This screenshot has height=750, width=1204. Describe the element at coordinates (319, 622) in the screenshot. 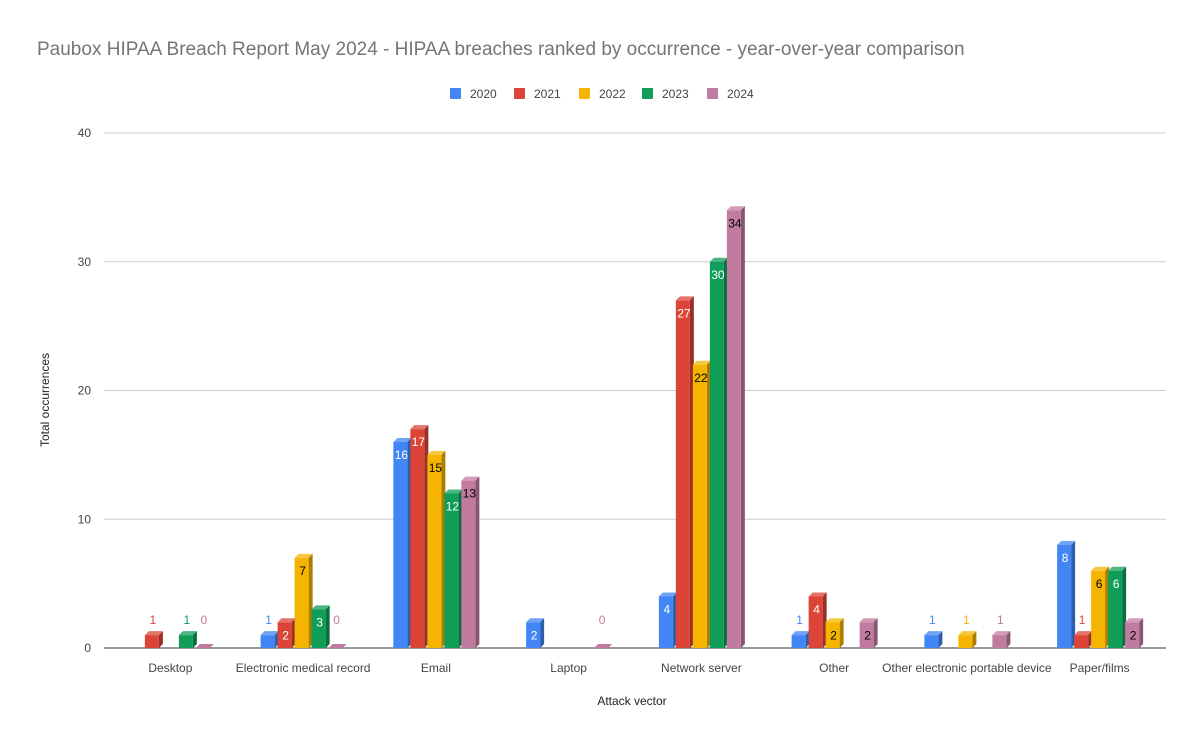

I see `data-label: 3` at that location.